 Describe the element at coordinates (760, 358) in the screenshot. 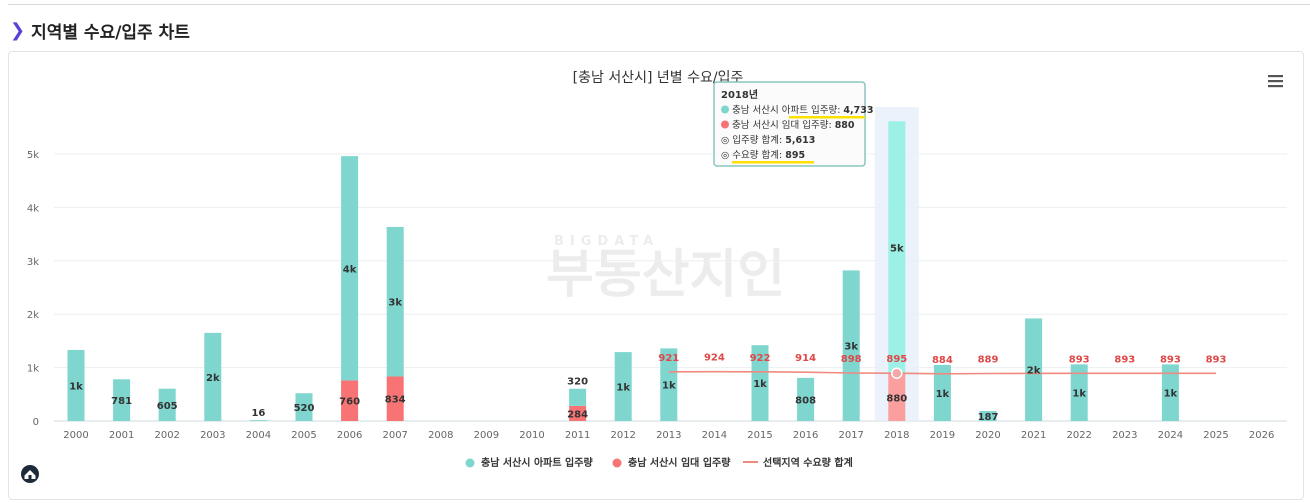

I see `demand-label-2015: 922` at that location.